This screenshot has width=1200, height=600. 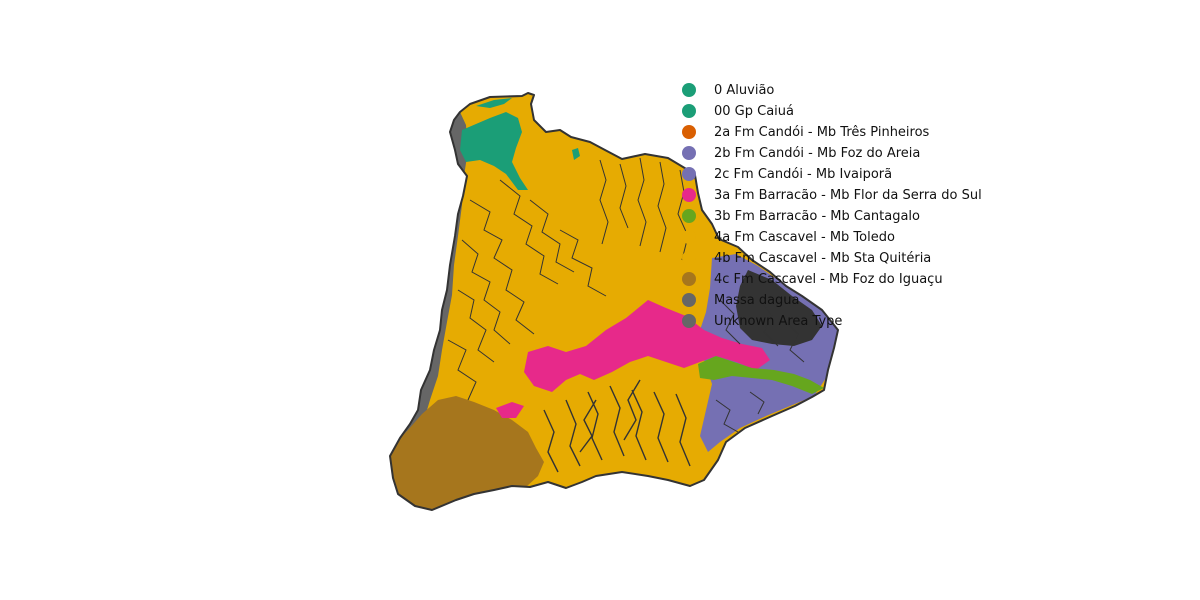 What do you see at coordinates (429, 291) in the screenshot?
I see `region-water-margin` at bounding box center [429, 291].